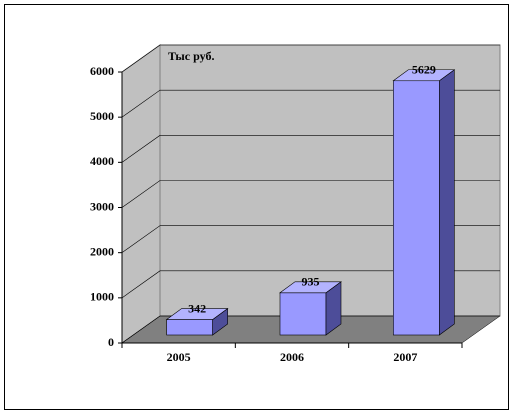 Image resolution: width=514 pixels, height=416 pixels. I want to click on x-tick-label: 2005, so click(179, 357).